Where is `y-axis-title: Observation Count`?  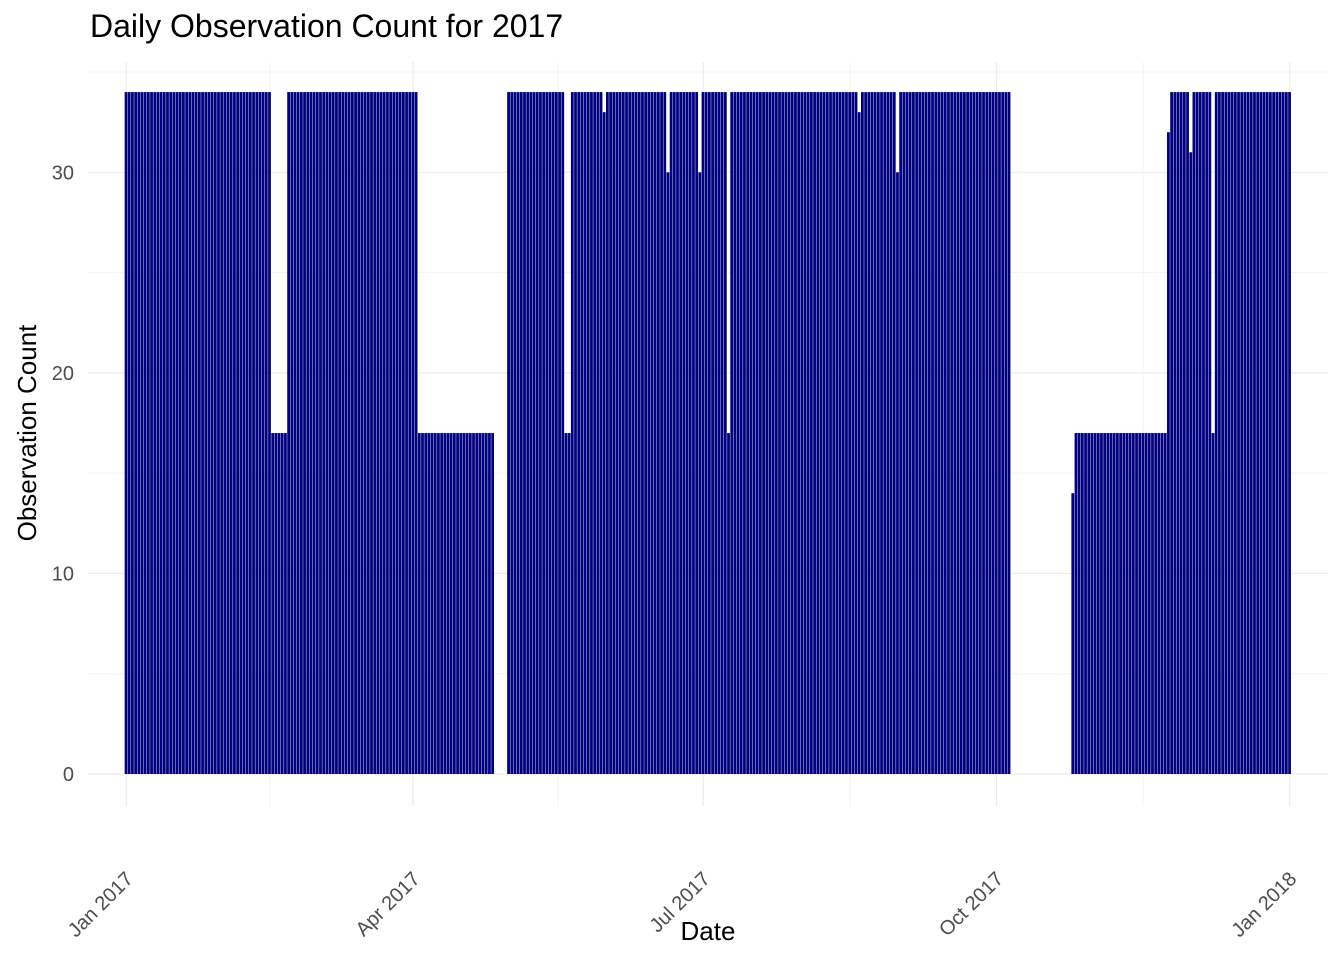 y-axis-title: Observation Count is located at coordinates (27, 433).